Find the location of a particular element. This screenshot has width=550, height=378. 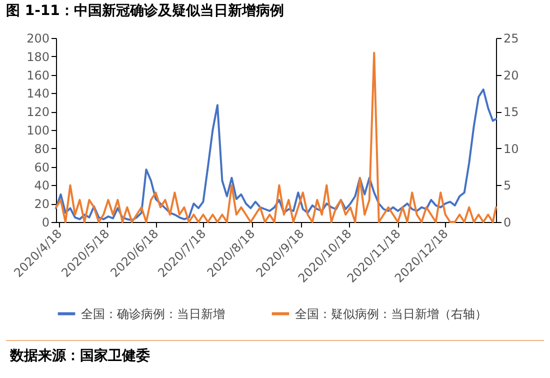

legend-label: 全国：疑似病例：当日新增（右轴） is located at coordinates (391, 313).